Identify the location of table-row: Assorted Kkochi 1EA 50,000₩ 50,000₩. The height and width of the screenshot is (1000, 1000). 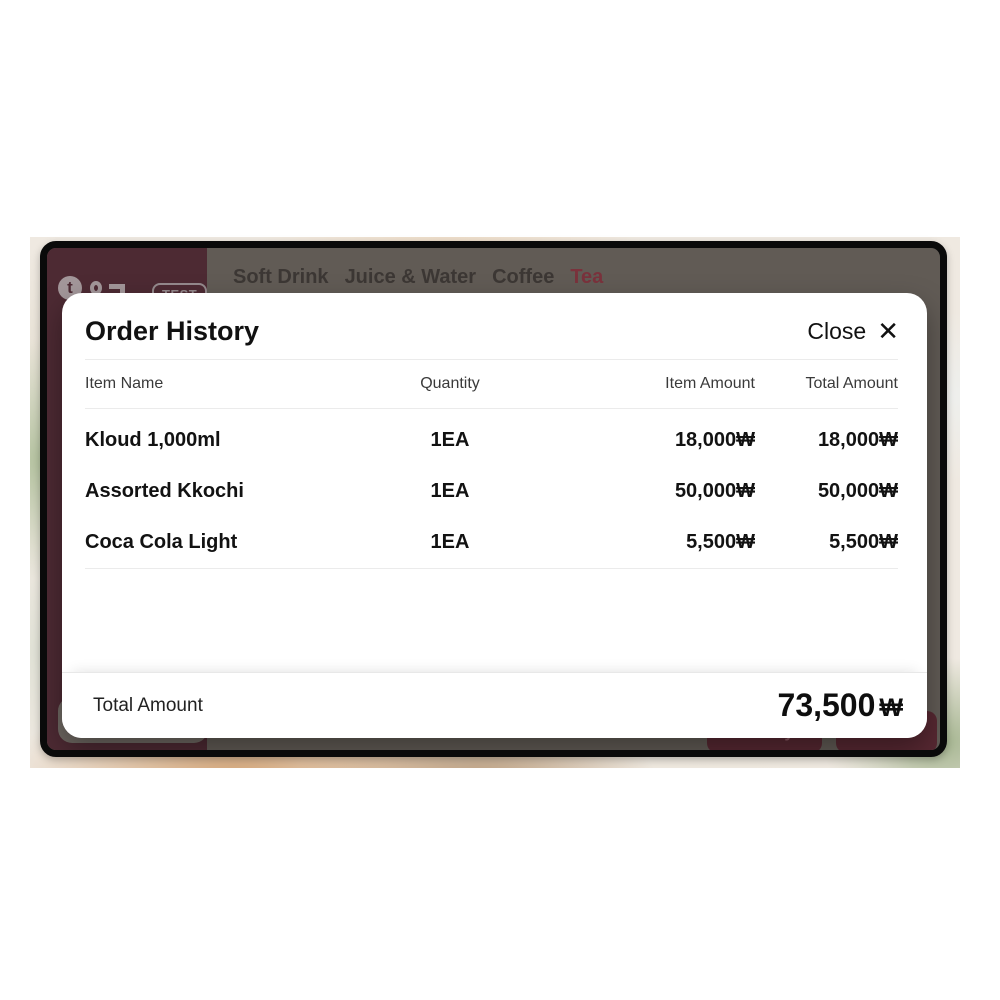
(494, 491).